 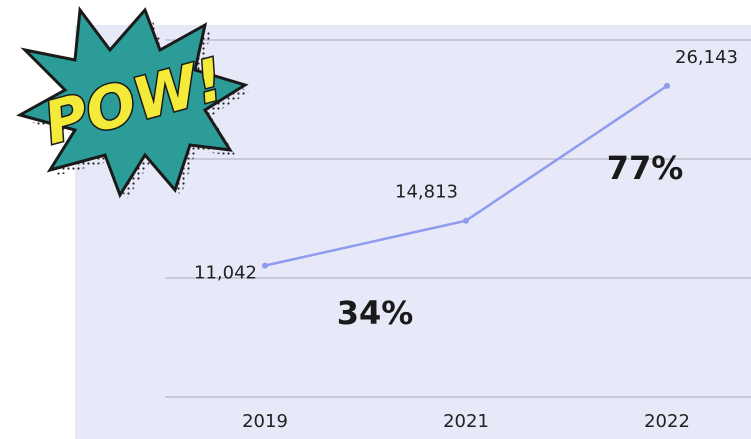 I want to click on x-tick-label: 2019, so click(x=265, y=421).